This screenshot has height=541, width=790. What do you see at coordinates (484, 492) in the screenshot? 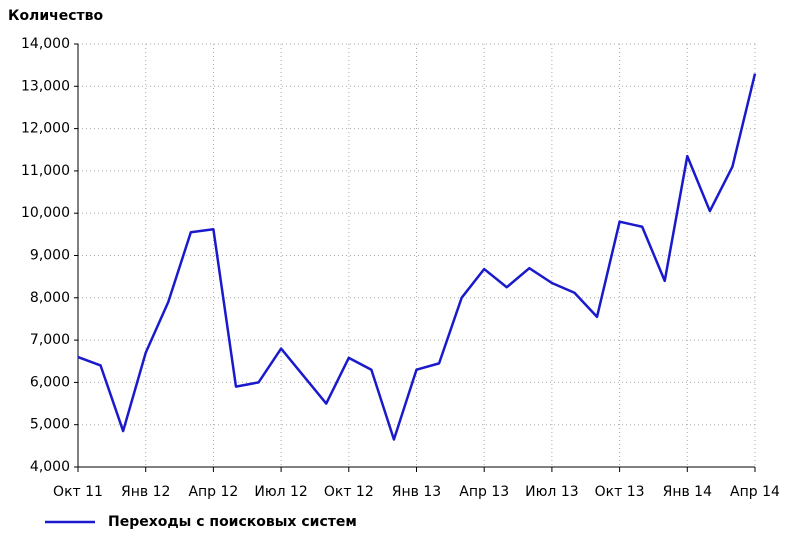
I see `x-tick-label: Апр 13` at bounding box center [484, 492].